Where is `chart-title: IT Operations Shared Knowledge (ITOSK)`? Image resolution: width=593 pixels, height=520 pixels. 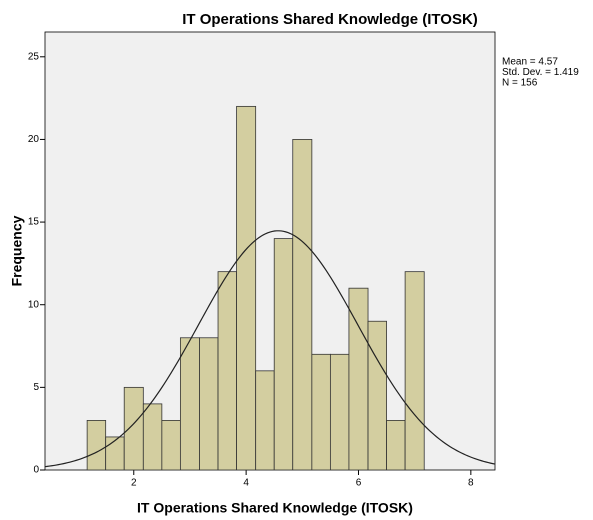 chart-title: IT Operations Shared Knowledge (ITOSK) is located at coordinates (330, 19).